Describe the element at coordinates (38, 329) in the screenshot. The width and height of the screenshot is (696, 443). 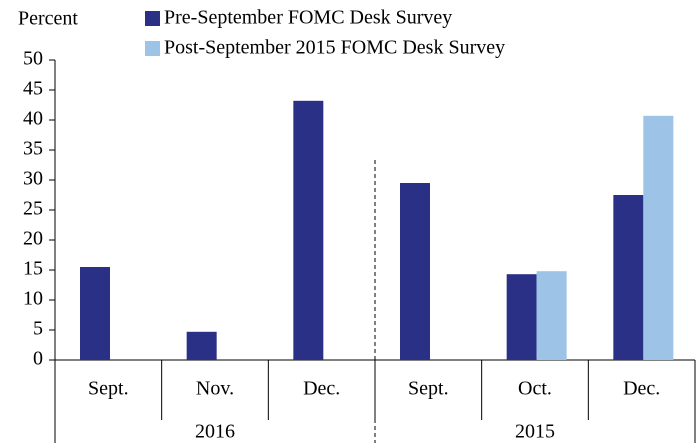
I see `y-tick-label: 5` at that location.